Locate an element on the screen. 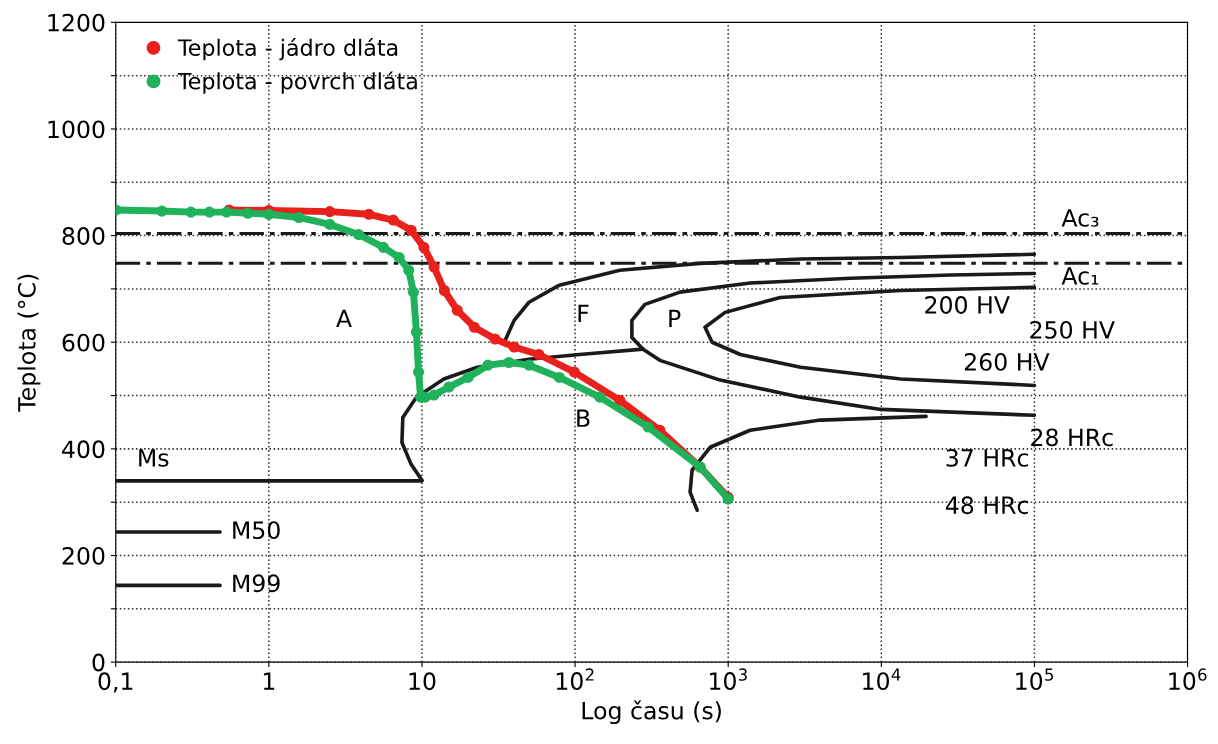  y-tick-label: 400 is located at coordinates (83, 449).